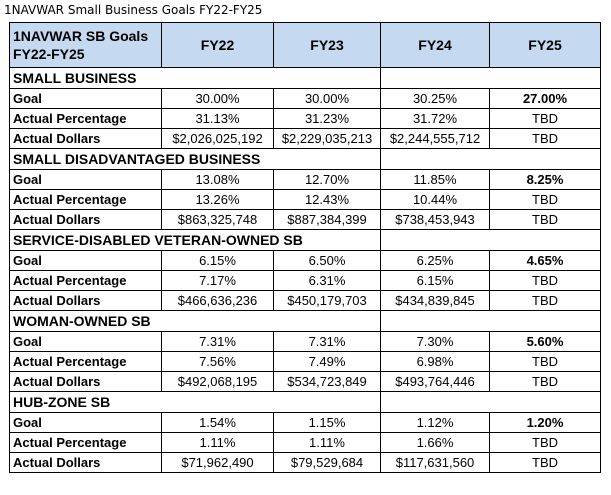  What do you see at coordinates (545, 260) in the screenshot?
I see `cell-fy25: 4.65%` at bounding box center [545, 260].